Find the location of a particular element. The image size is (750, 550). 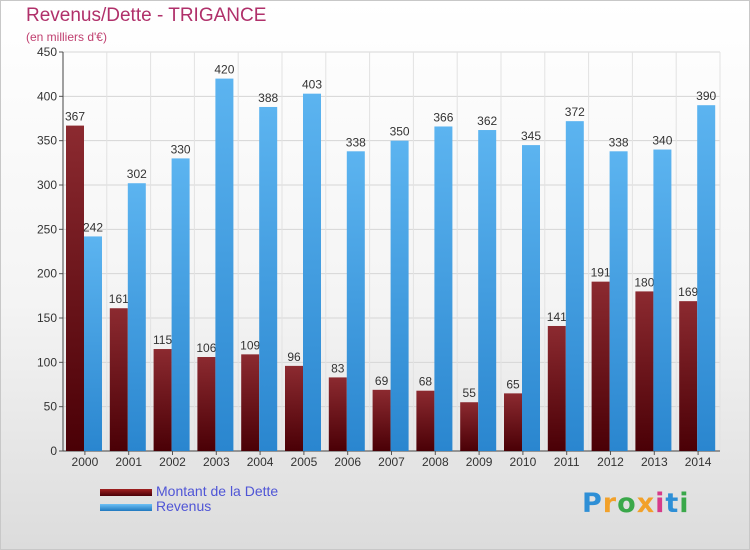

value-label-dette: 161 is located at coordinates (119, 299).